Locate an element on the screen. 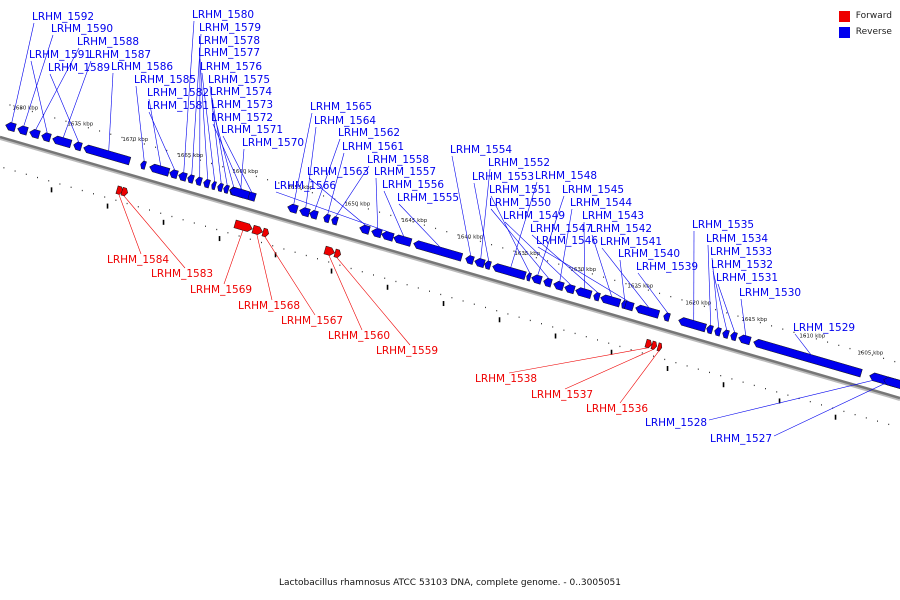 Image resolution: width=900 pixels, height=600 pixels. kbp-label: 1625 kbp is located at coordinates (640, 287).